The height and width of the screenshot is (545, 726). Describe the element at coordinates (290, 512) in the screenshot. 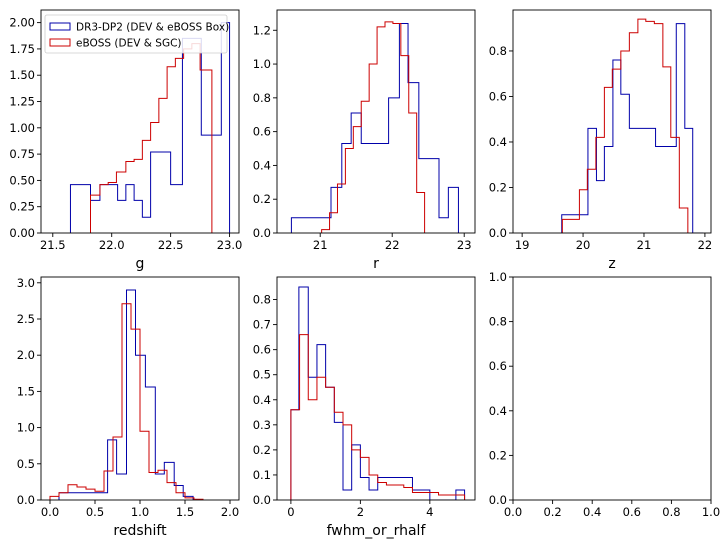

I see `x-tick-label: 0` at that location.